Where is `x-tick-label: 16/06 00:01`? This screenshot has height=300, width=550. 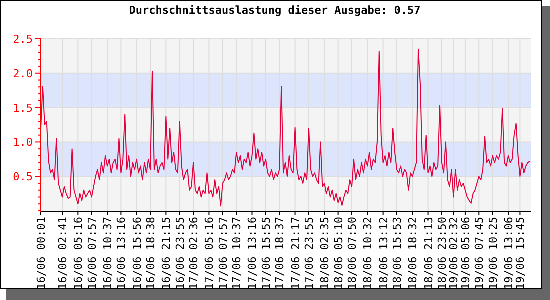
x-tick-label: 16/06 00:01 is located at coordinates (41, 253).